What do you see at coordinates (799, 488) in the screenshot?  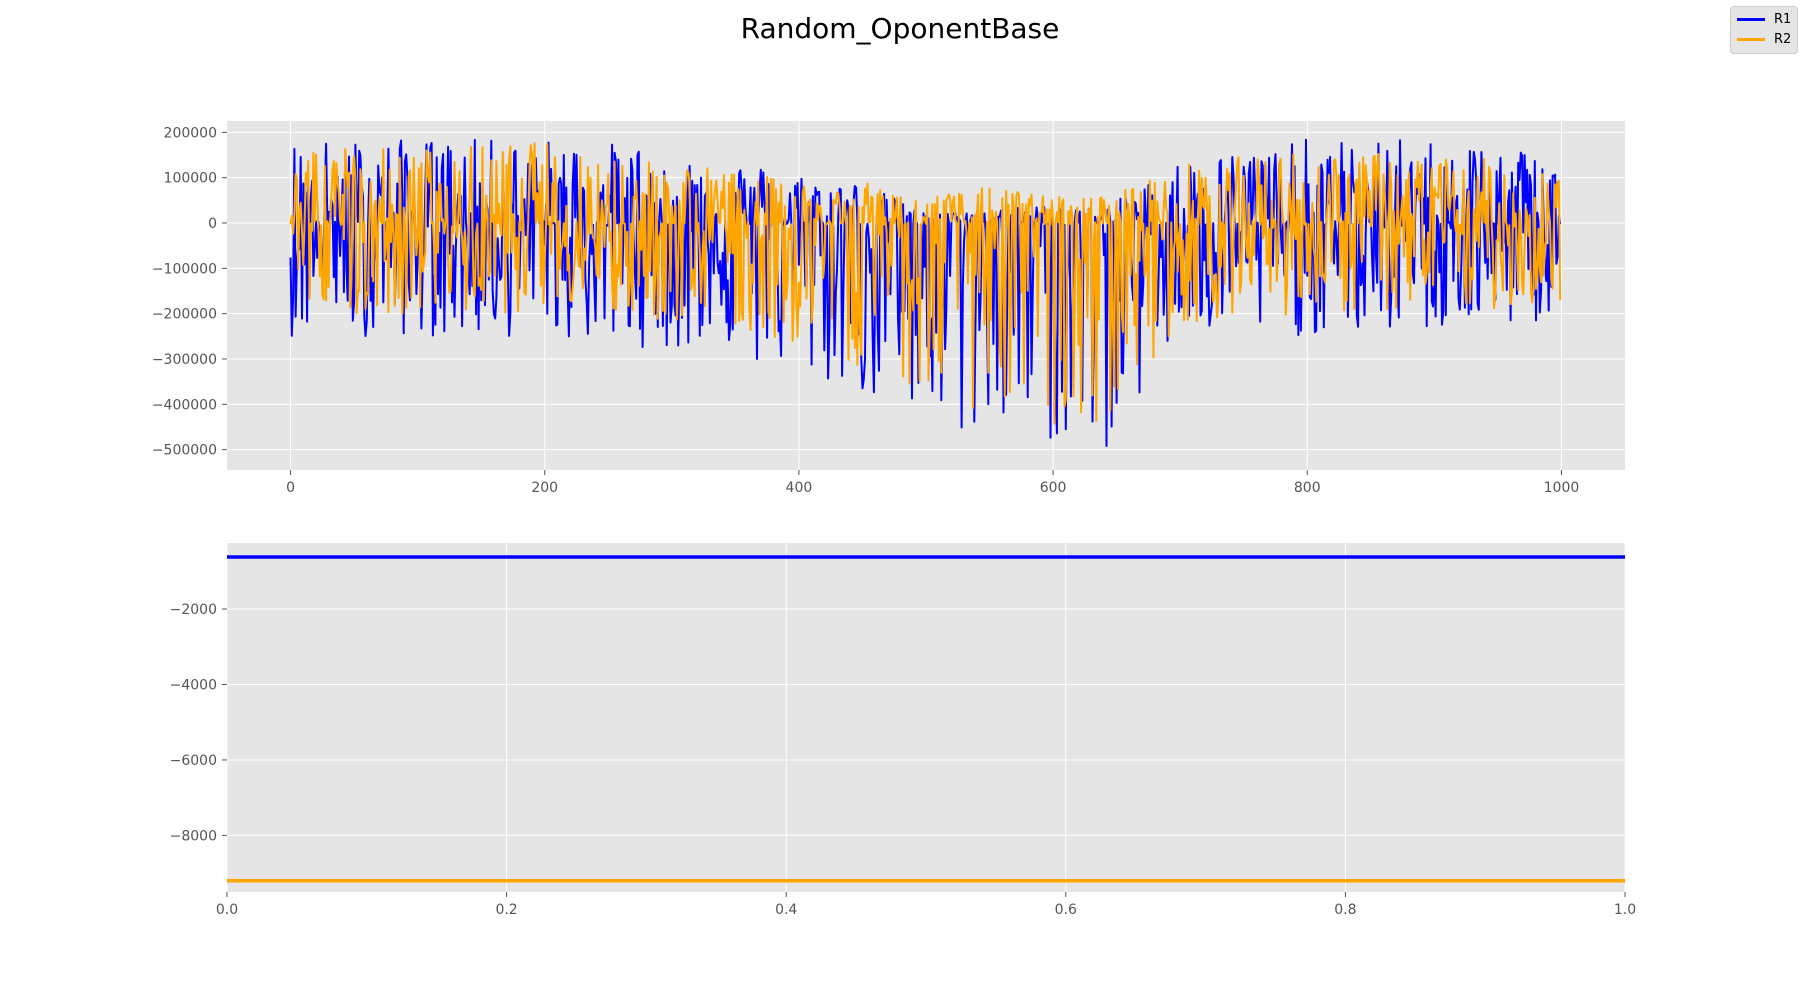 I see `x-tick-label: 400` at bounding box center [799, 488].